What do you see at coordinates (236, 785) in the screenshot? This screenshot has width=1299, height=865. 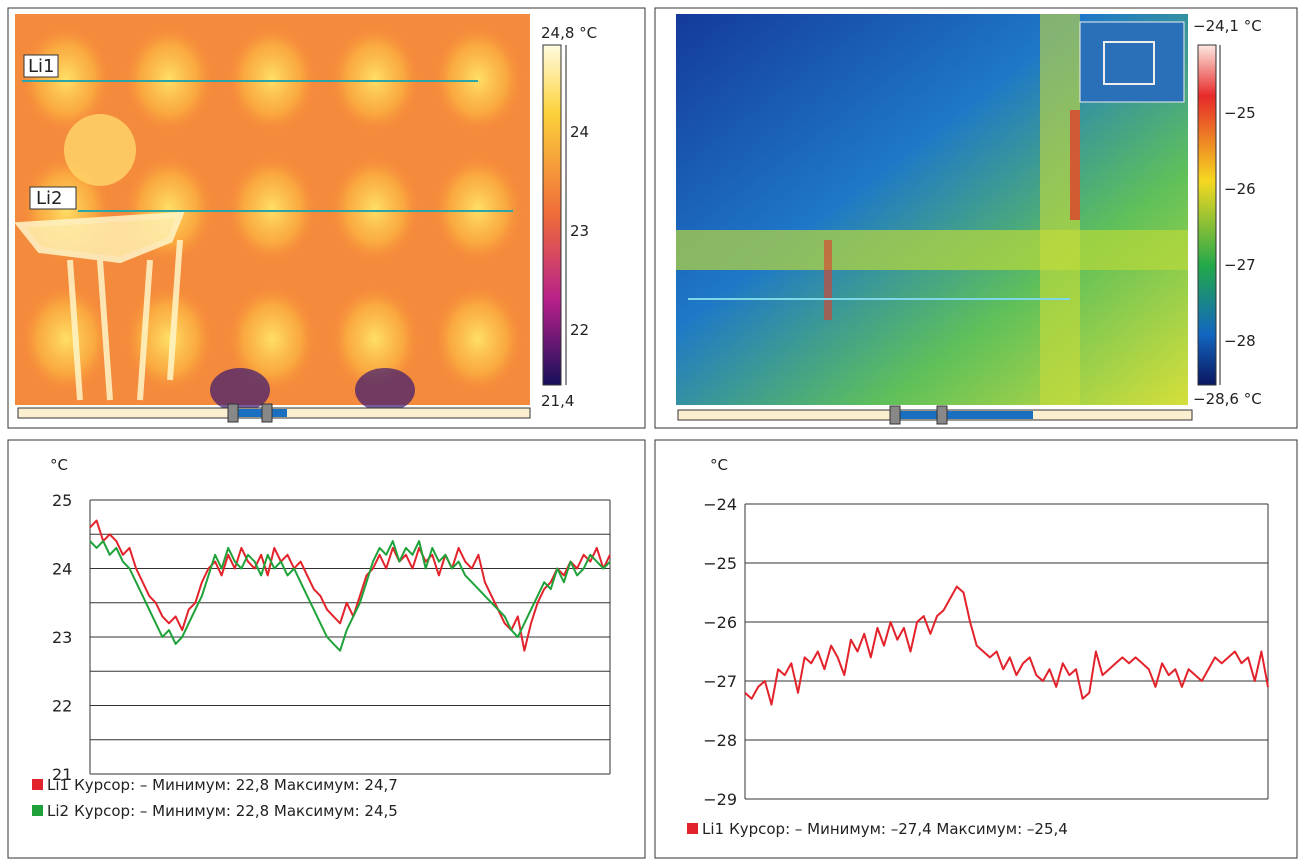 I see `legend-stats: Курсор: – Минимум: 22,8 Максимум: 24,7` at bounding box center [236, 785].